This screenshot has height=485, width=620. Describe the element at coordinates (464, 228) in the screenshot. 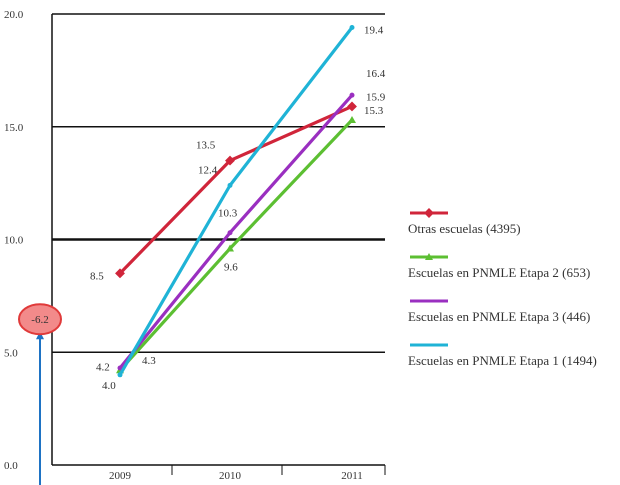

I see `legend-label: Otras escuelas (4395)` at that location.